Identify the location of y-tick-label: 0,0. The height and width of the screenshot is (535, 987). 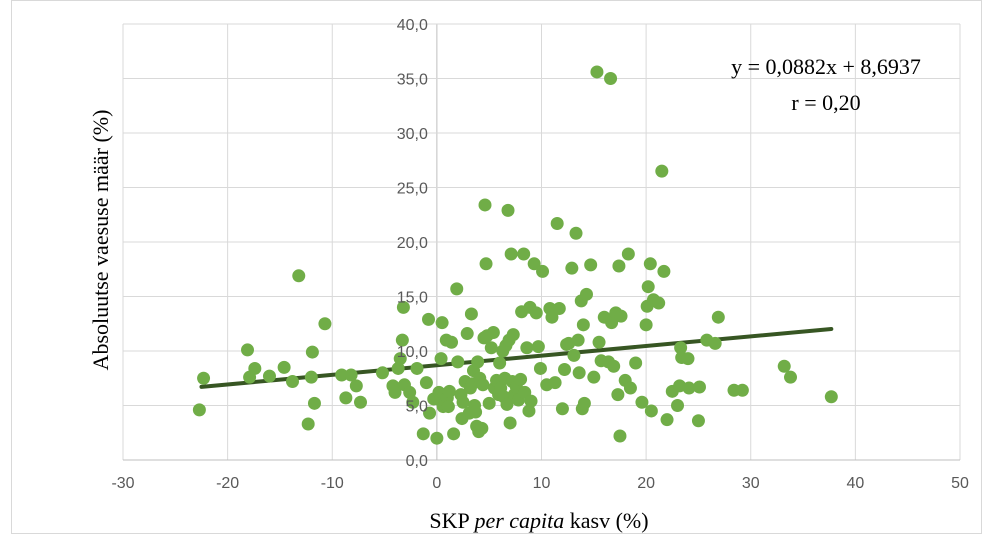
(417, 461).